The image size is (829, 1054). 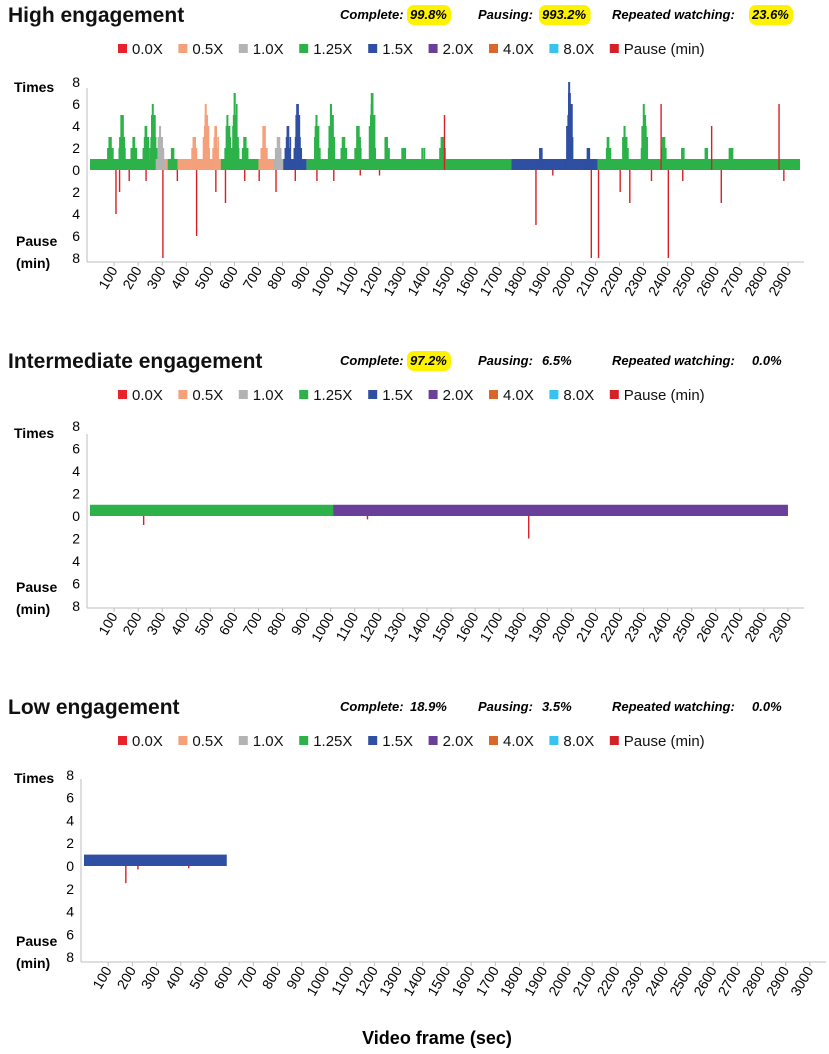 I want to click on x-tick-label: 2600, so click(x=708, y=280).